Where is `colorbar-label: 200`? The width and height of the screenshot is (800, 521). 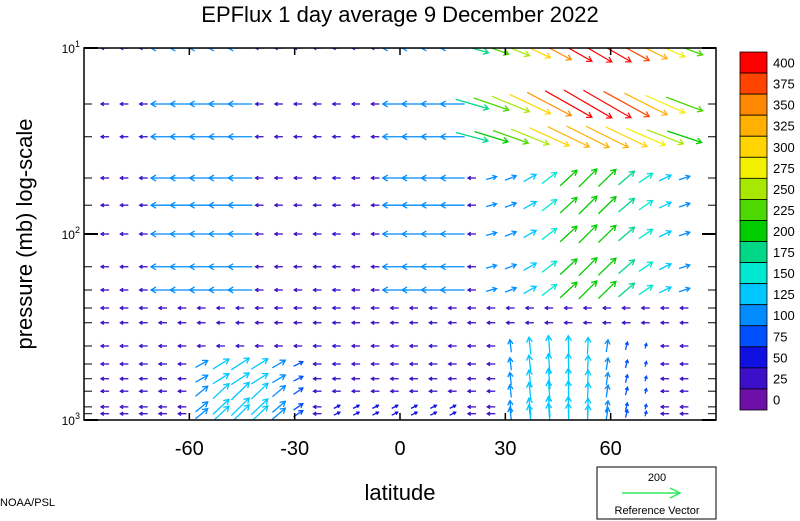
colorbar-label: 200 is located at coordinates (784, 231).